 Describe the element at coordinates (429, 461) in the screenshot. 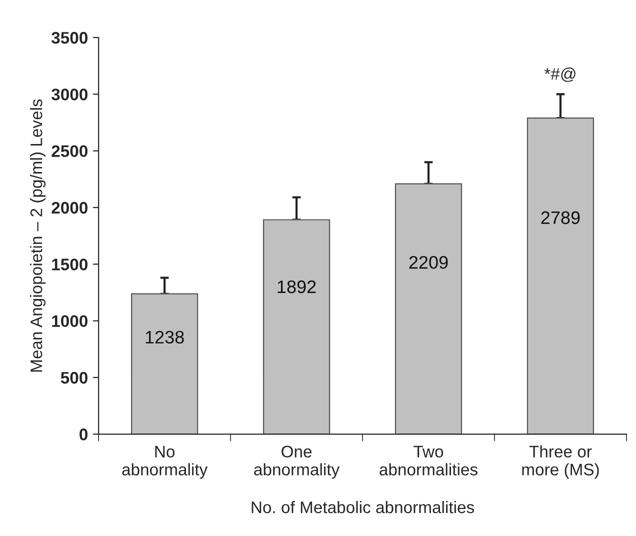

I see `x-tick-label: Two abnormalities` at that location.